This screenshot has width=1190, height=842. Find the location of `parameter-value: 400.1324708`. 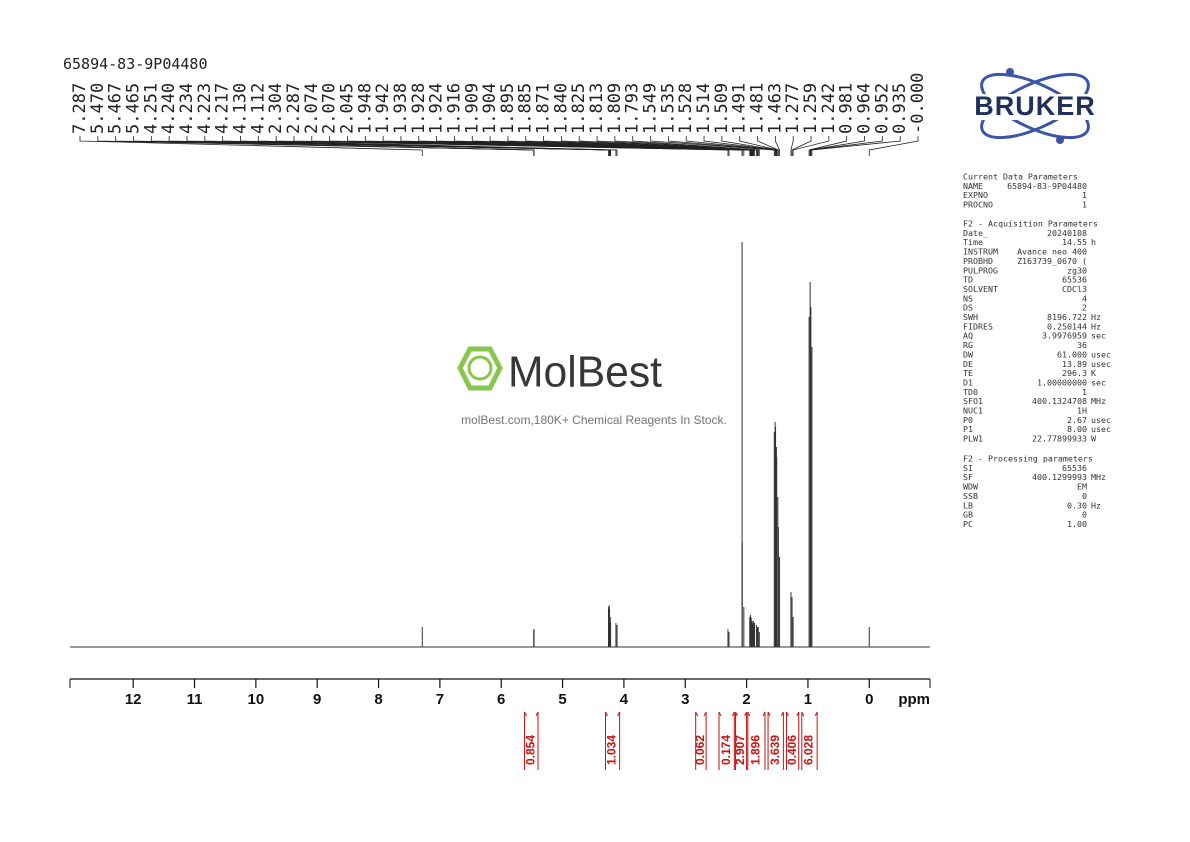

parameter-value: 400.1324708 is located at coordinates (1059, 401).